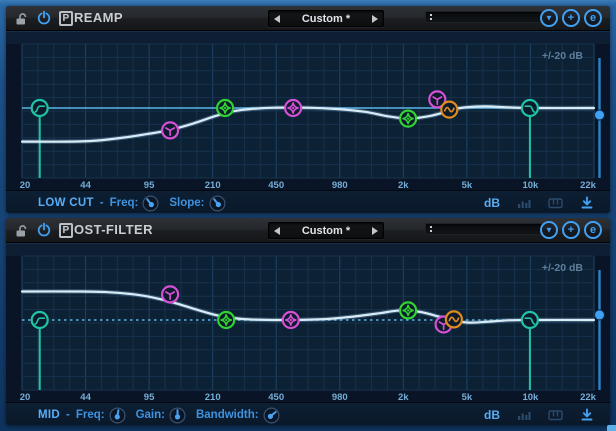 Image resolution: width=616 pixels, height=431 pixels. I want to click on freq-tick-label: 22k, so click(588, 397).